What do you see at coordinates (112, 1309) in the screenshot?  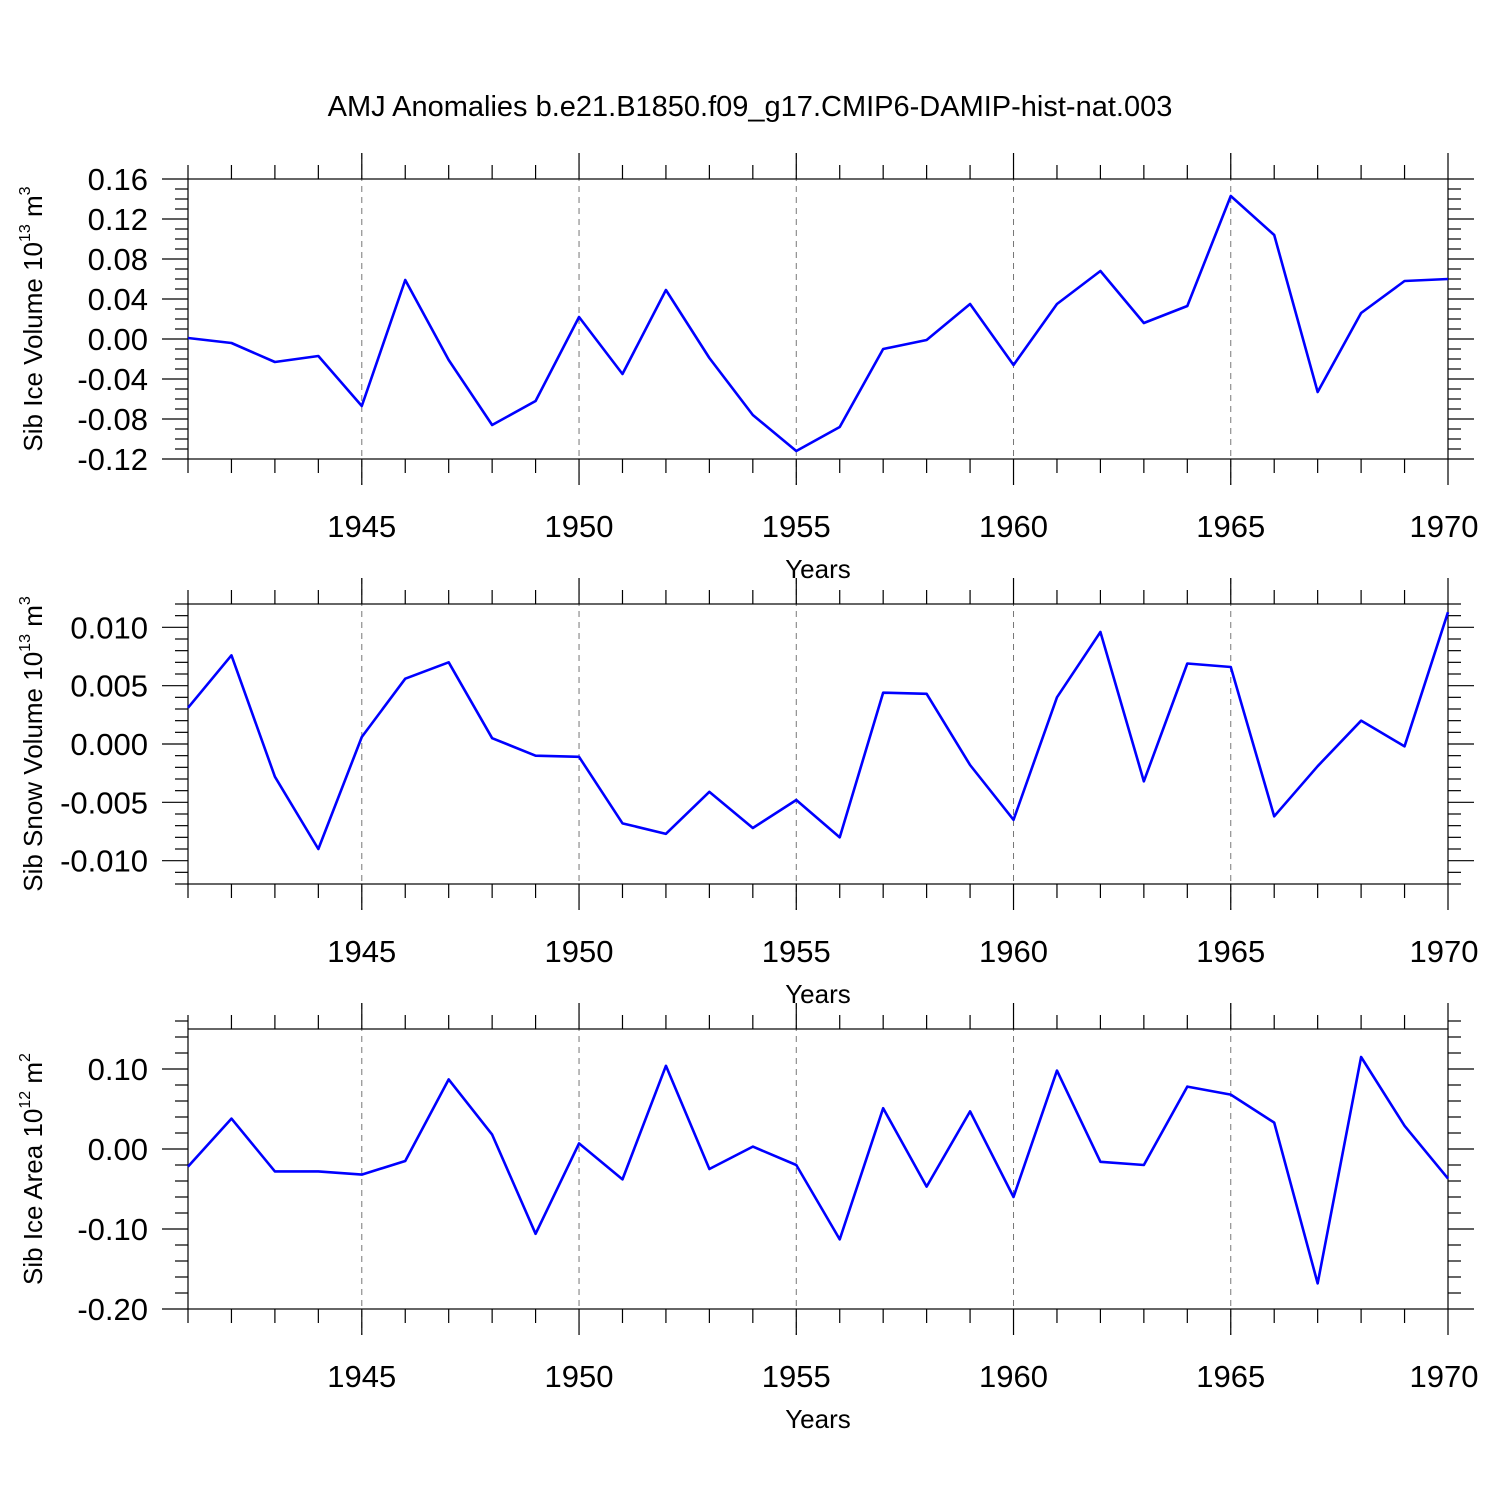 I see `y-tick-label: -0.20` at bounding box center [112, 1309].